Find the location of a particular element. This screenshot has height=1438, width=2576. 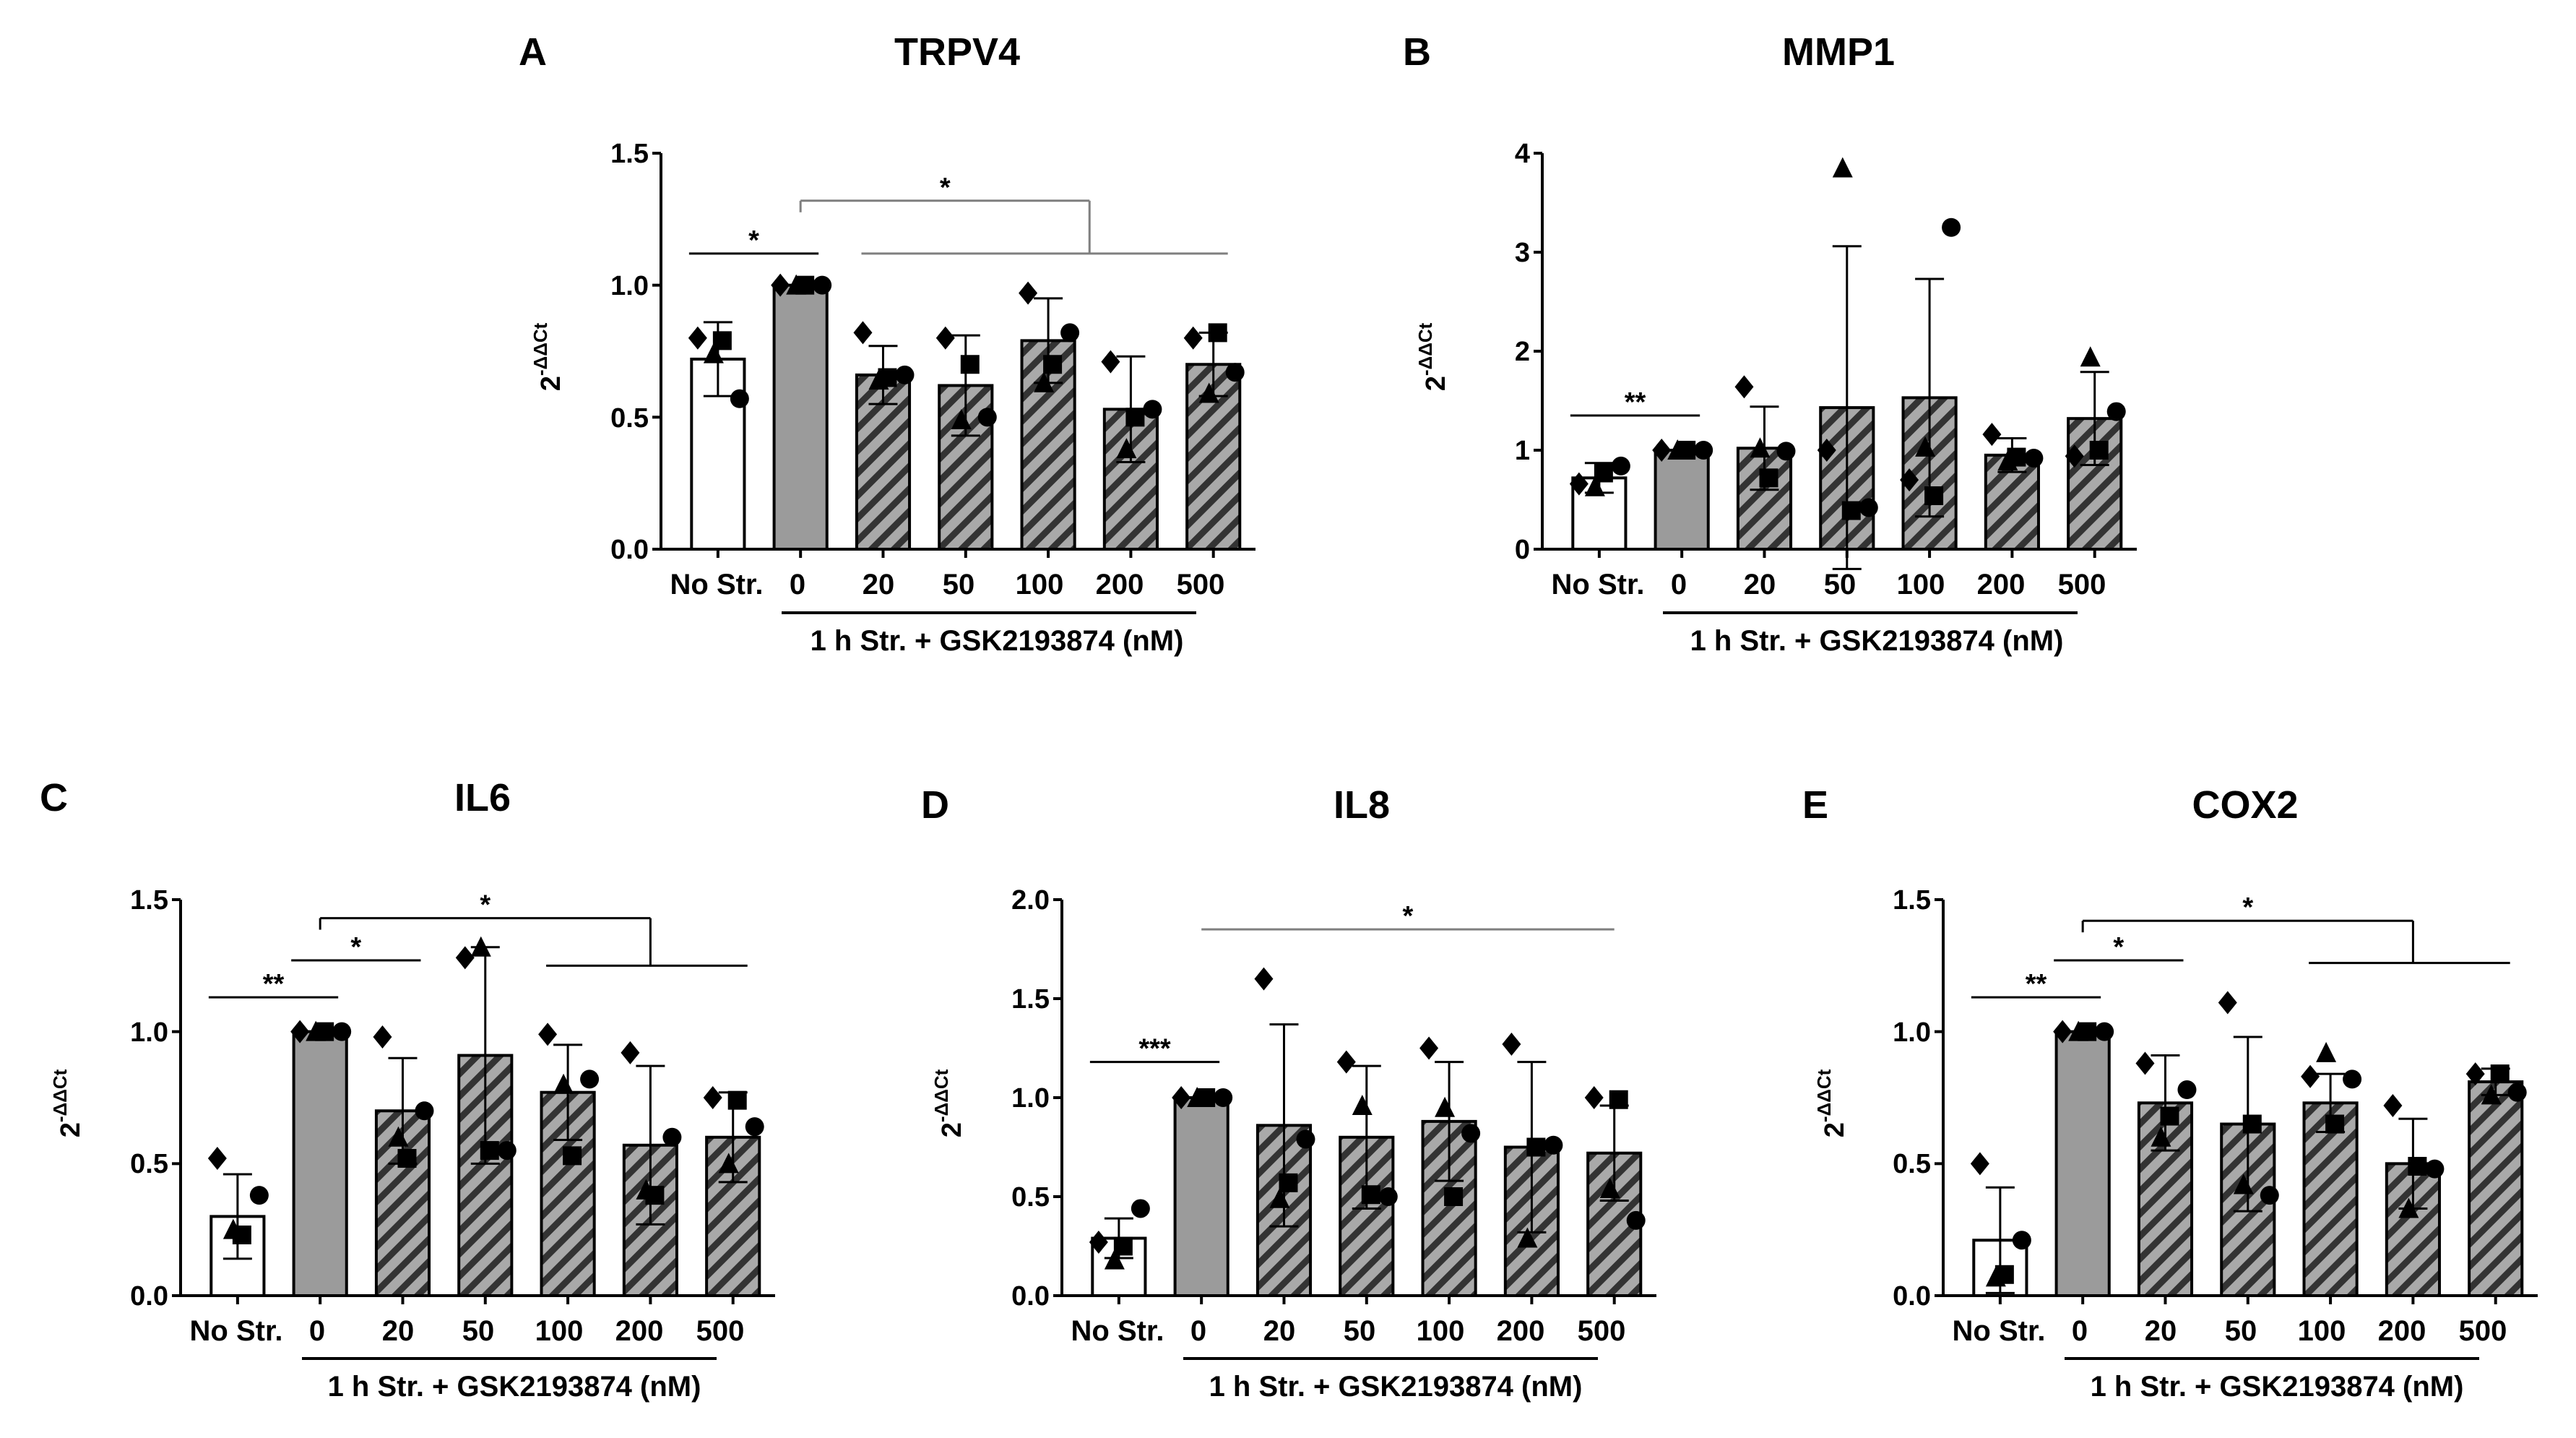

panel-D-xtick-5: 200 is located at coordinates (1521, 1331).